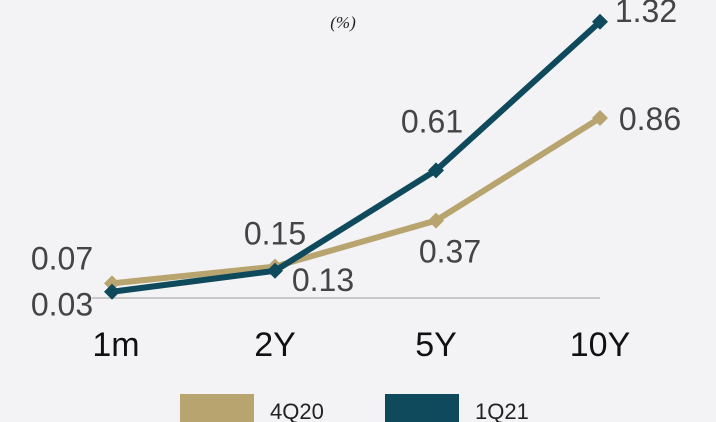 Image resolution: width=716 pixels, height=422 pixels. Describe the element at coordinates (275, 234) in the screenshot. I see `data-label-4Q20-2Y: 0.15` at that location.